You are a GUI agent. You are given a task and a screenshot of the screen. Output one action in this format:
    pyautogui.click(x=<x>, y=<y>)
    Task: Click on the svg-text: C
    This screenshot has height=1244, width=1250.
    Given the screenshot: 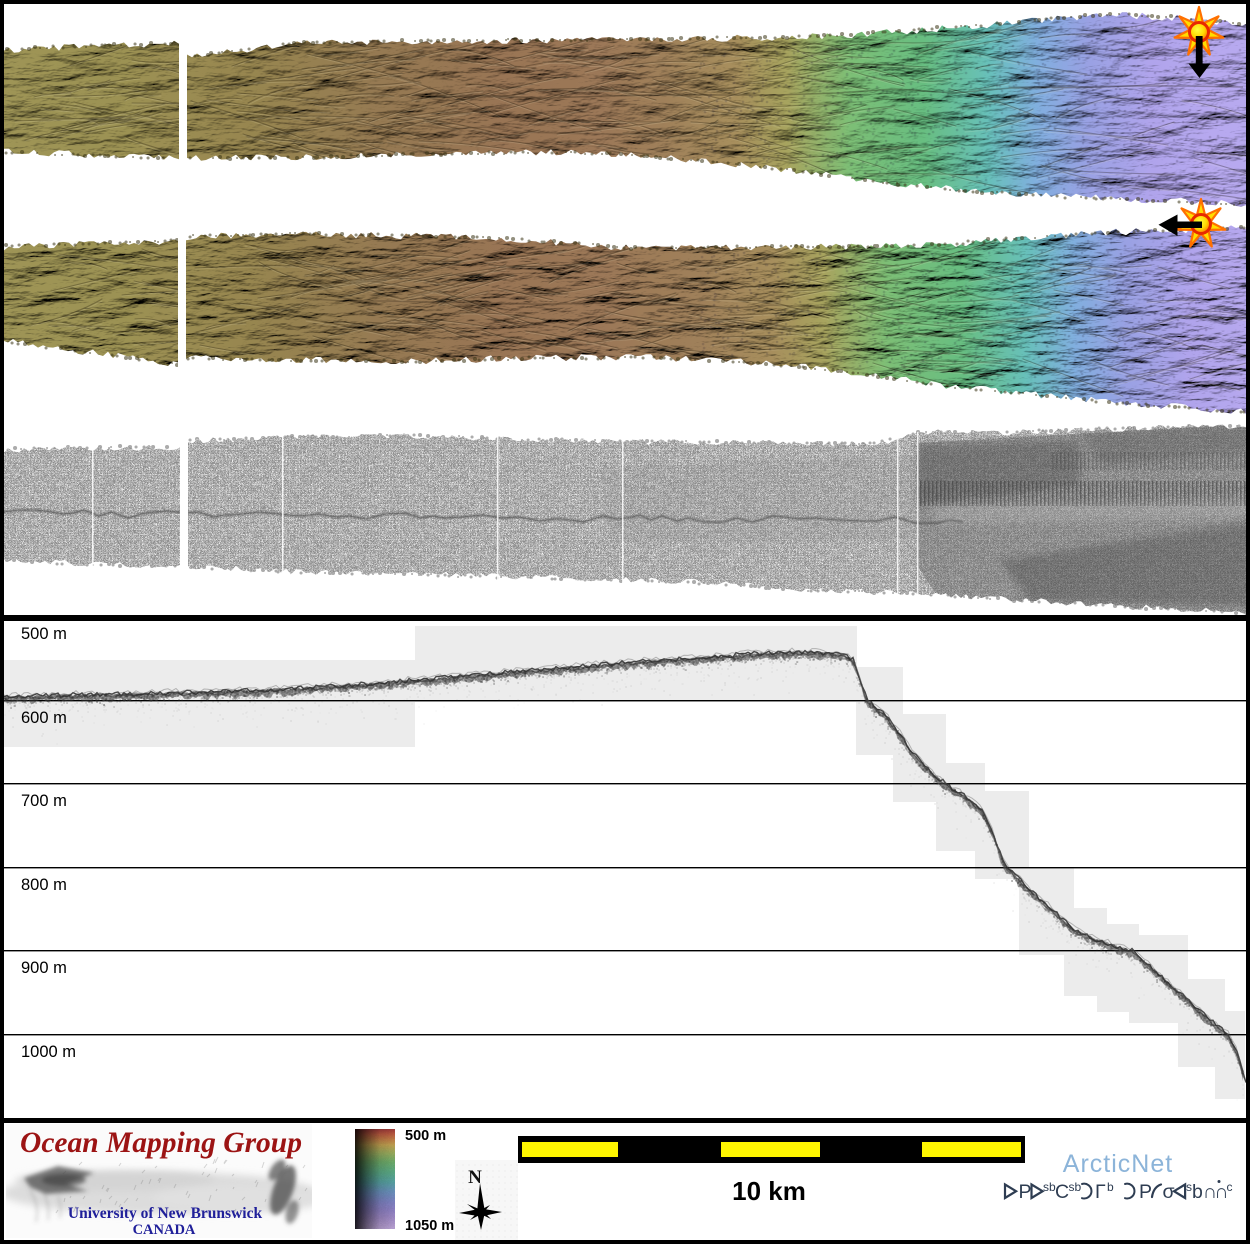 What is the action you would take?
    pyautogui.click(x=1062, y=1192)
    